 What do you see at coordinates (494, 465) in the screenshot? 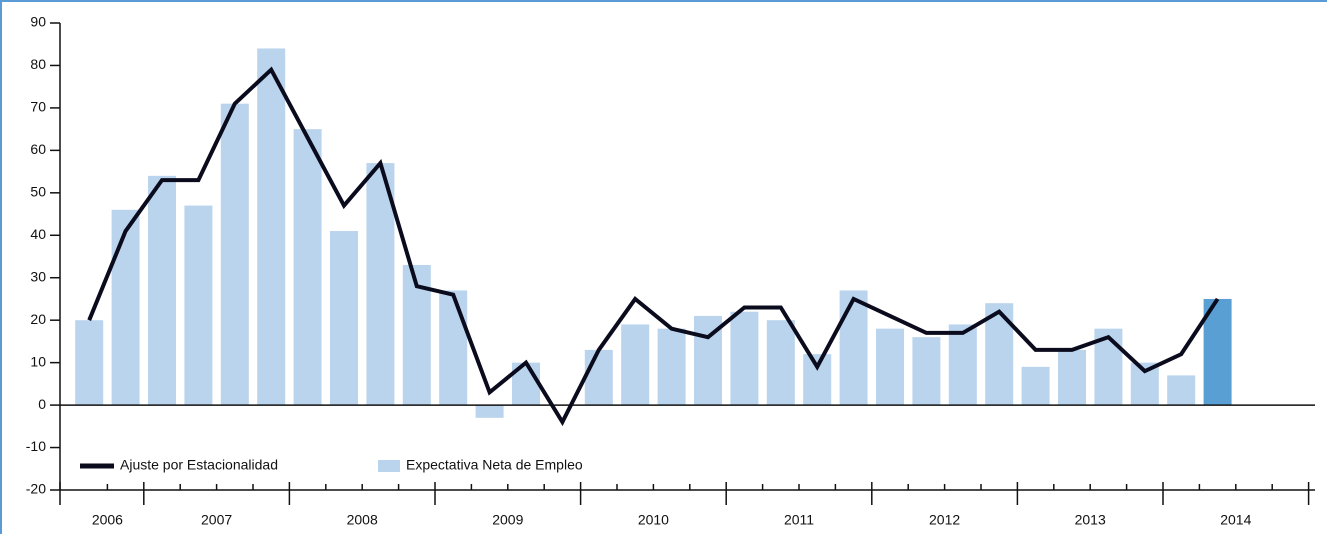
I see `legend-label: Expectativa Neta de Empleo` at bounding box center [494, 465].